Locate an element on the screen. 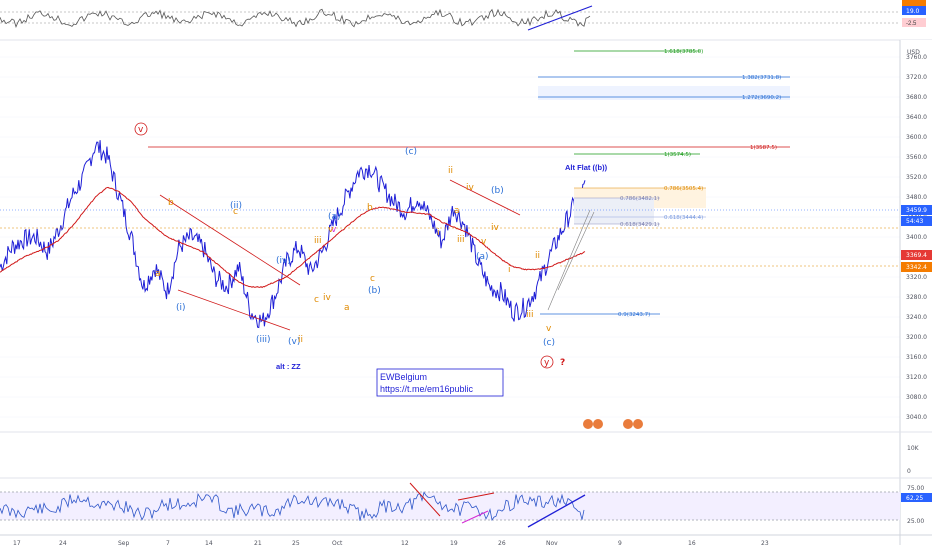  time-tick-label: 9 is located at coordinates (620, 543).